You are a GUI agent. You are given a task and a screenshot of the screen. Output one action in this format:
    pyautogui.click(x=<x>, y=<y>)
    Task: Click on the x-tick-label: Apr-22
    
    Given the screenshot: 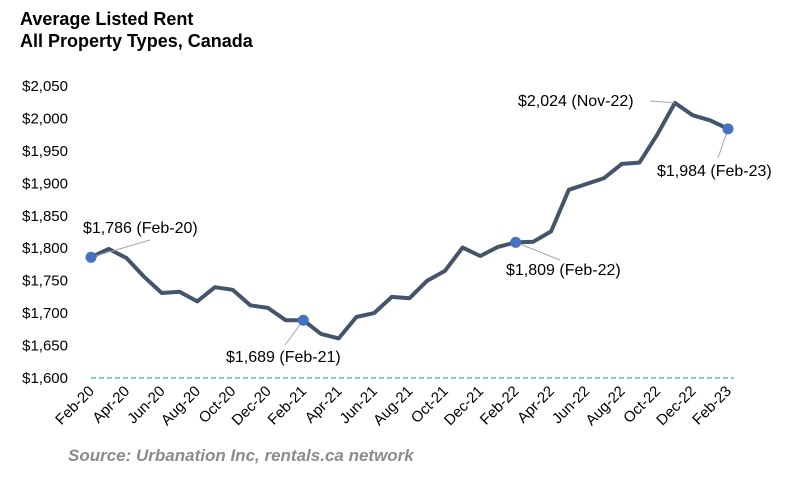 What is the action you would take?
    pyautogui.click(x=536, y=405)
    